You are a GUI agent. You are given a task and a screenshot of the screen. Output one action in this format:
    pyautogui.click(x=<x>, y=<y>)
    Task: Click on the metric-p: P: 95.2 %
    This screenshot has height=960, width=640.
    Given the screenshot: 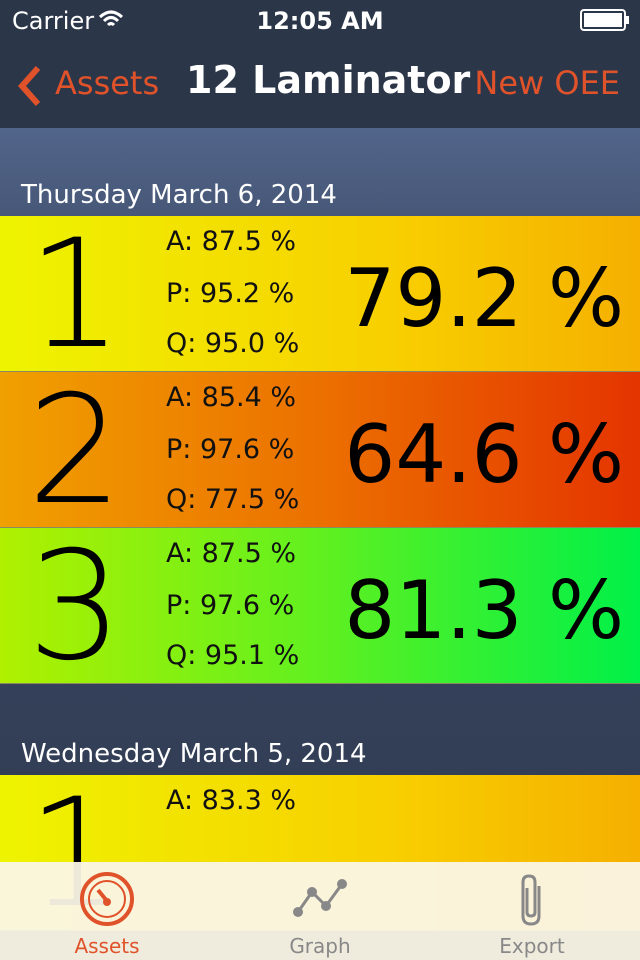 What is the action you would take?
    pyautogui.click(x=230, y=293)
    